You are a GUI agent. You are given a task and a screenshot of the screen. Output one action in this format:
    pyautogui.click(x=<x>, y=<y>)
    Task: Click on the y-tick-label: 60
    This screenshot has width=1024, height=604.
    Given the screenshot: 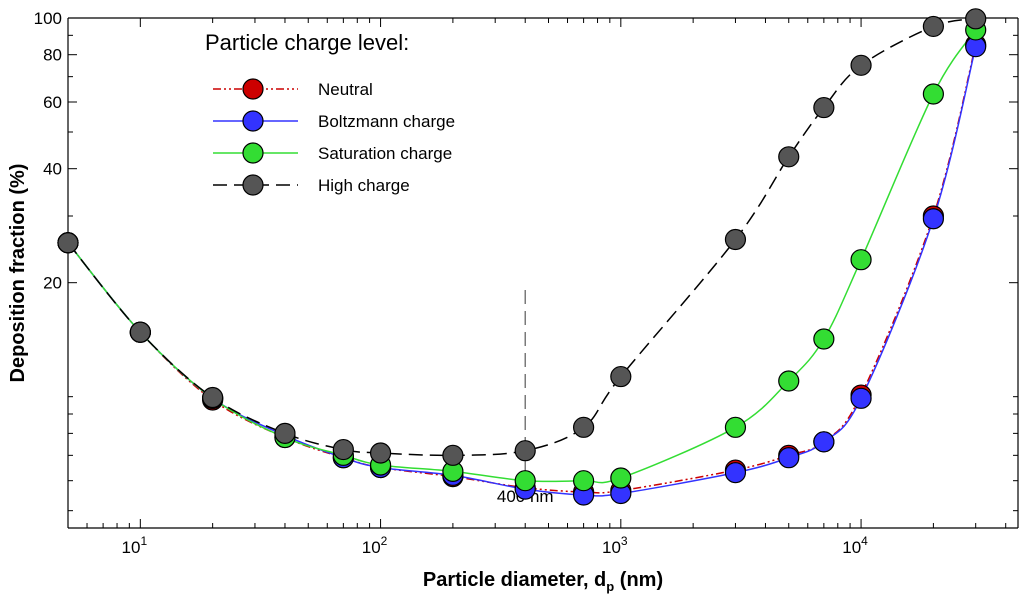 What is the action you would take?
    pyautogui.click(x=52, y=102)
    